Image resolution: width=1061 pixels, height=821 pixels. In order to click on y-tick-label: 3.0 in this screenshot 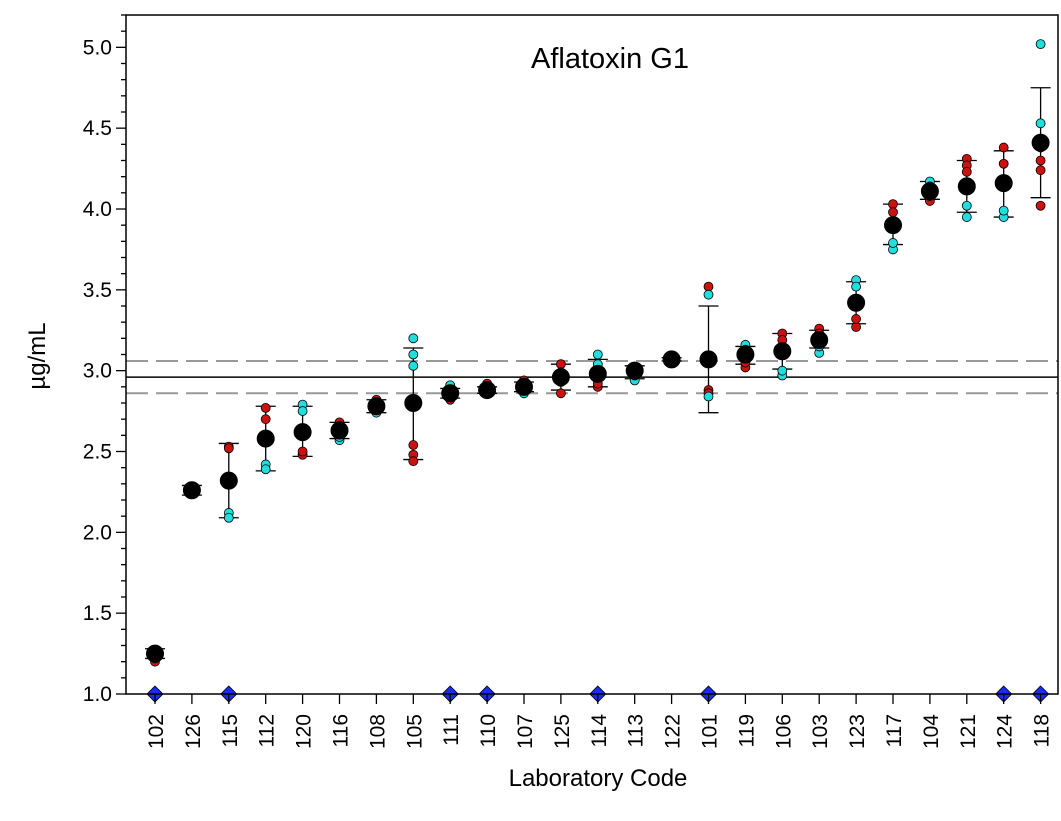, I will do `click(97, 371)`.